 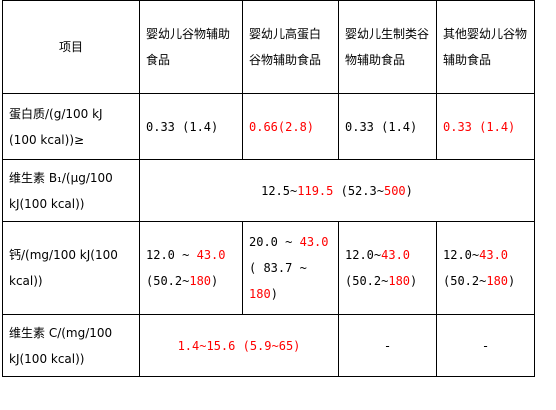 I want to click on calcium-other-max: 43.0, so click(x=494, y=255).